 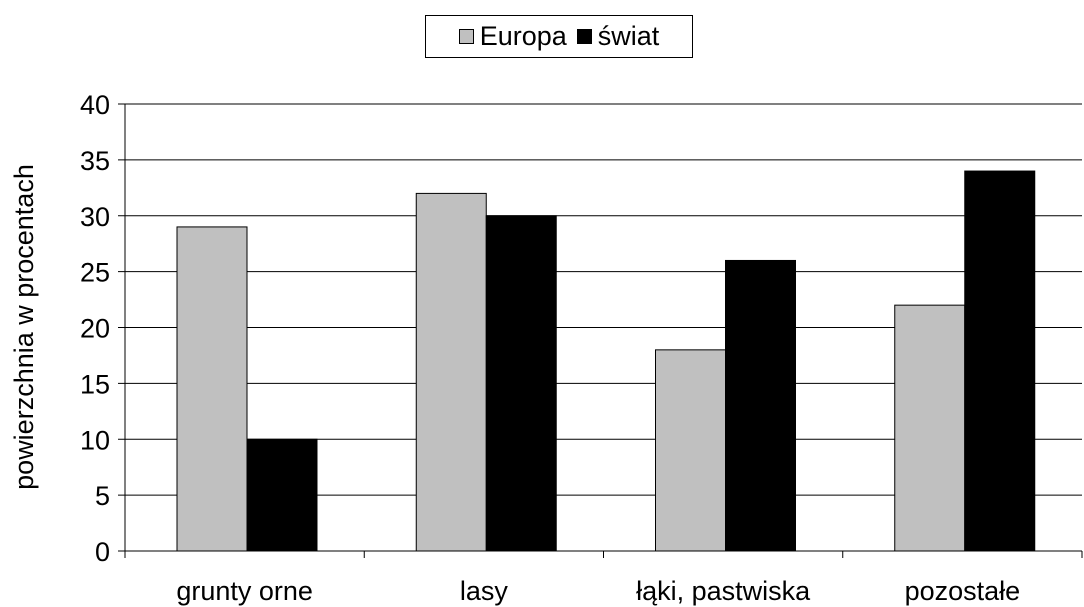 I want to click on legend-swatch-europa, so click(x=466, y=36).